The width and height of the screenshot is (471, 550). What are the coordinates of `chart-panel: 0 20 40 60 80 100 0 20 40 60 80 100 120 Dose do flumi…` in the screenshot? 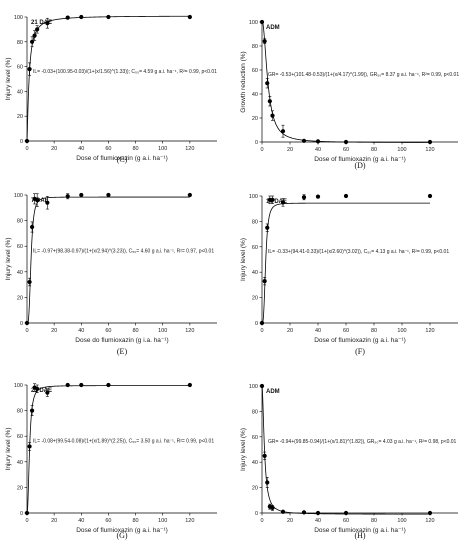 It's located at (111, 274).